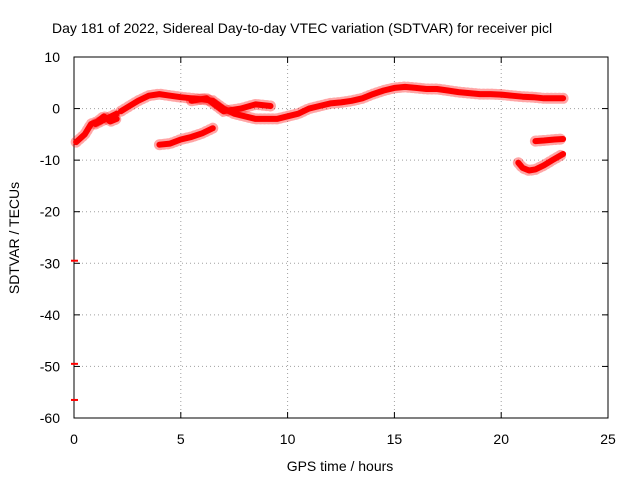 The height and width of the screenshot is (480, 640). Describe the element at coordinates (50, 263) in the screenshot. I see `y-tick-label: -30` at that location.